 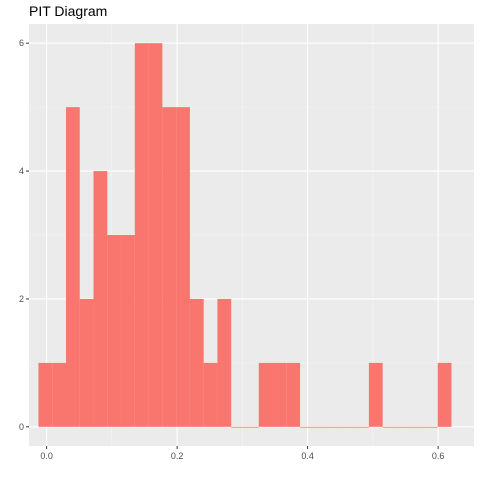 What do you see at coordinates (24, 235) in the screenshot?
I see `y-axis: 0 2 4 6` at bounding box center [24, 235].